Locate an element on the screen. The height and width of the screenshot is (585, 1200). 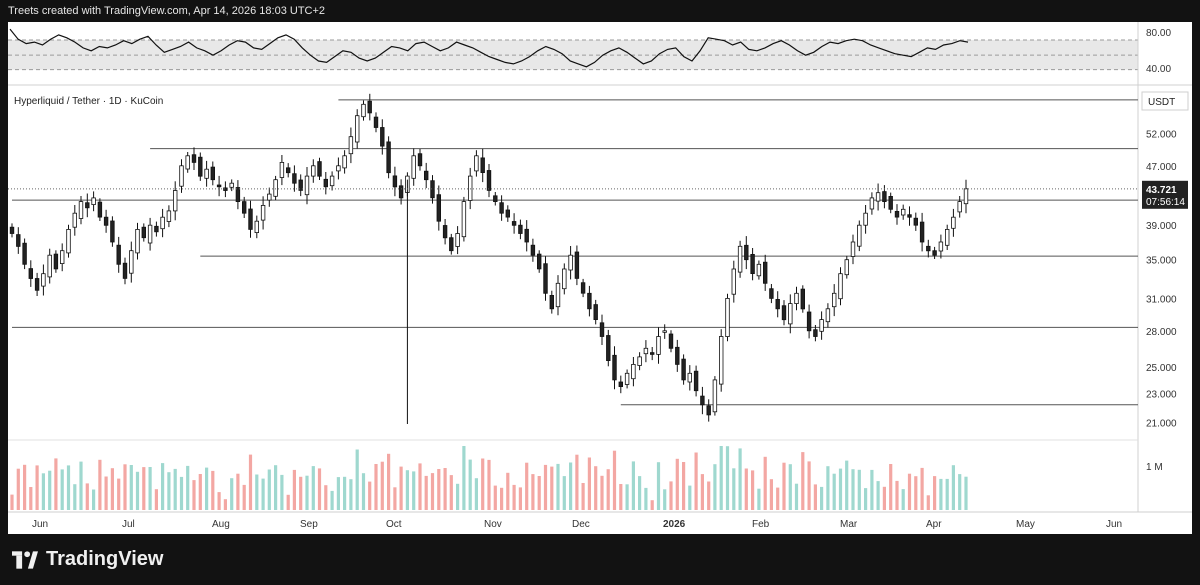
time-axis-label: Jul is located at coordinates (128, 524).